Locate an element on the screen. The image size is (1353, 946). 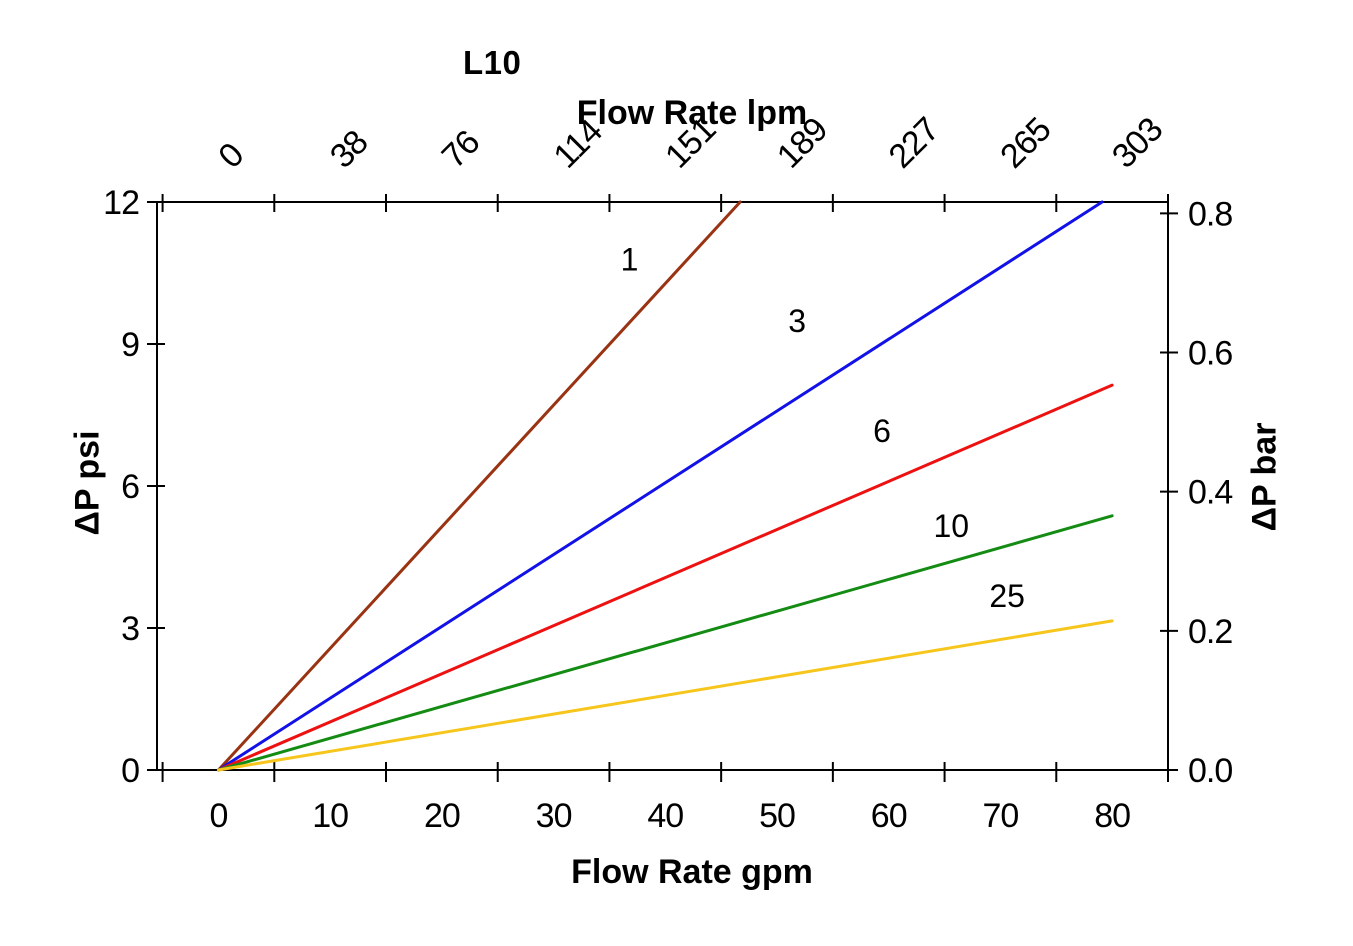
top-tick-label: 265 is located at coordinates (1025, 143).